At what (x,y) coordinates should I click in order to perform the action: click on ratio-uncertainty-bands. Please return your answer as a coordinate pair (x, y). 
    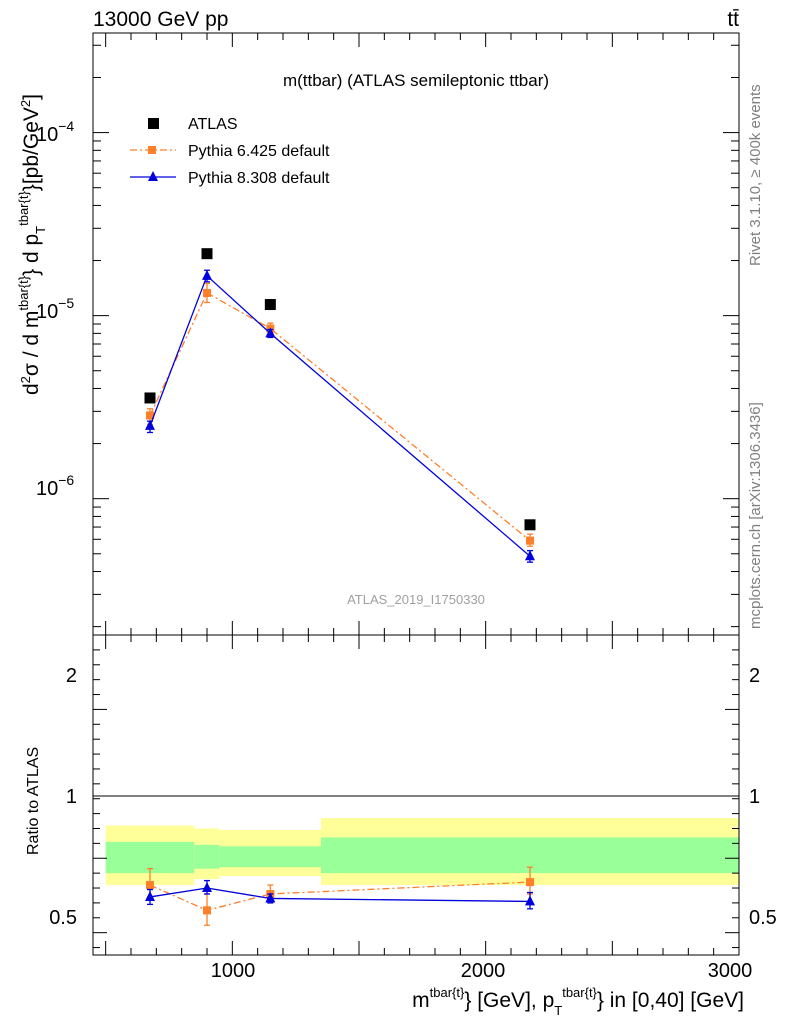
    Looking at the image, I should click on (422, 852).